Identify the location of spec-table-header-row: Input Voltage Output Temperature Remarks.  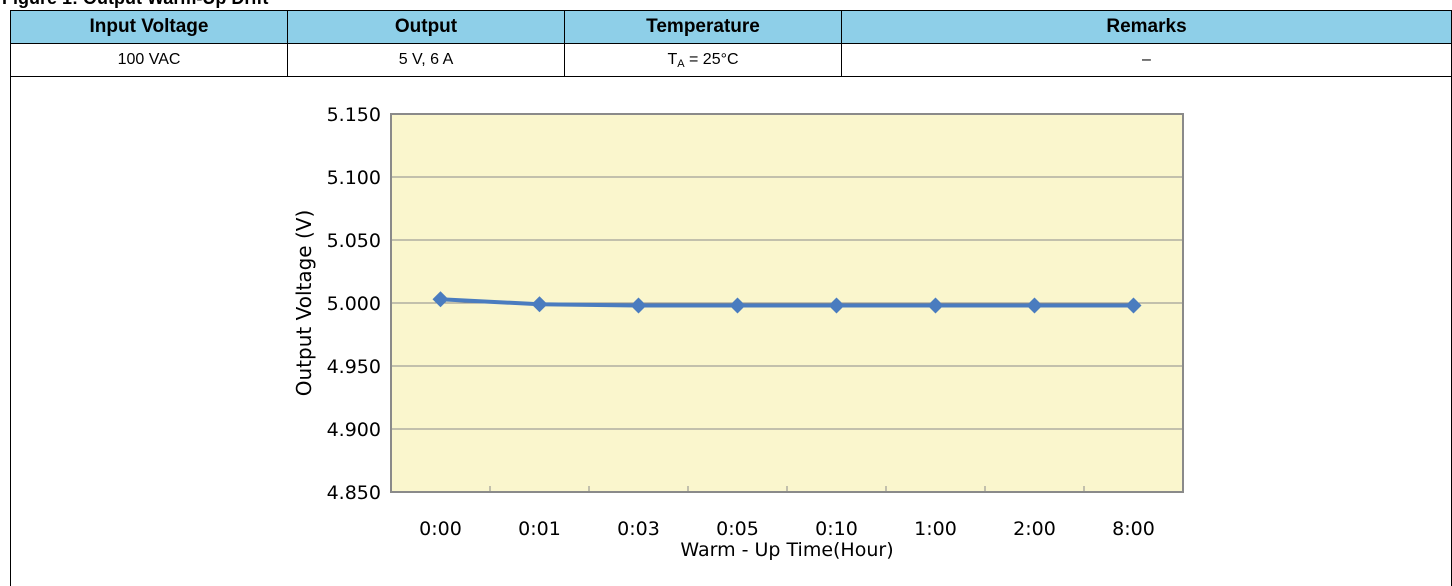
(731, 27).